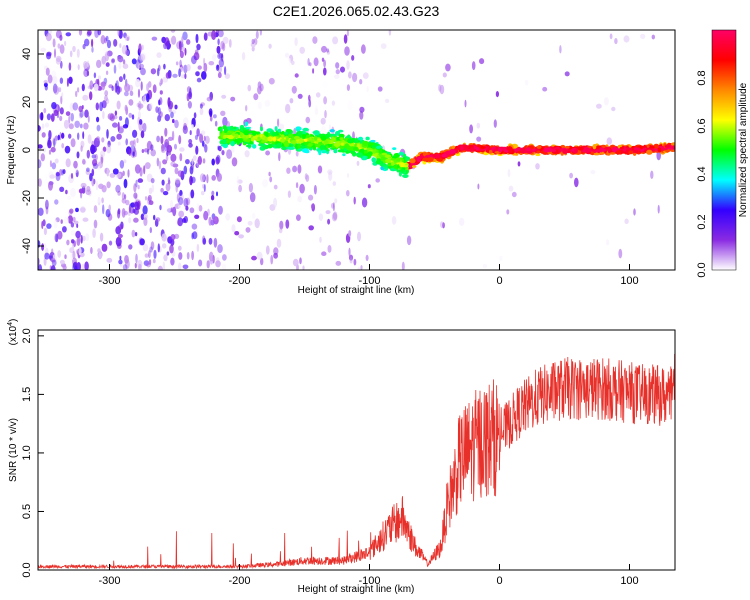 The width and height of the screenshot is (750, 600). What do you see at coordinates (27, 394) in the screenshot?
I see `y-tick-label: 1.5` at bounding box center [27, 394].